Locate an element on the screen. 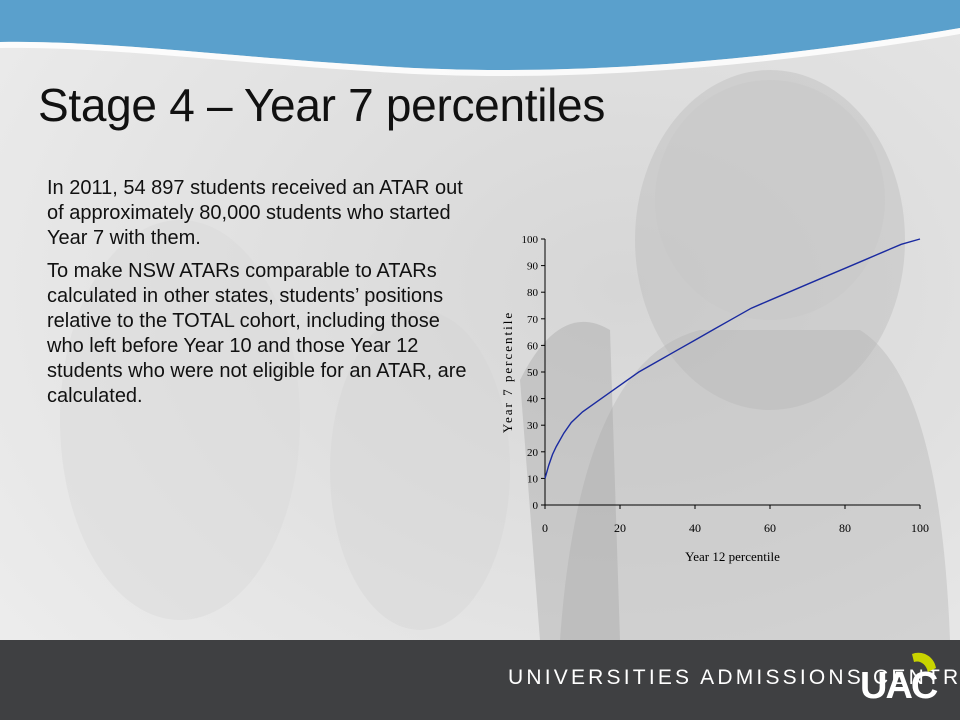  y-tick-label: 90 is located at coordinates (533, 267).